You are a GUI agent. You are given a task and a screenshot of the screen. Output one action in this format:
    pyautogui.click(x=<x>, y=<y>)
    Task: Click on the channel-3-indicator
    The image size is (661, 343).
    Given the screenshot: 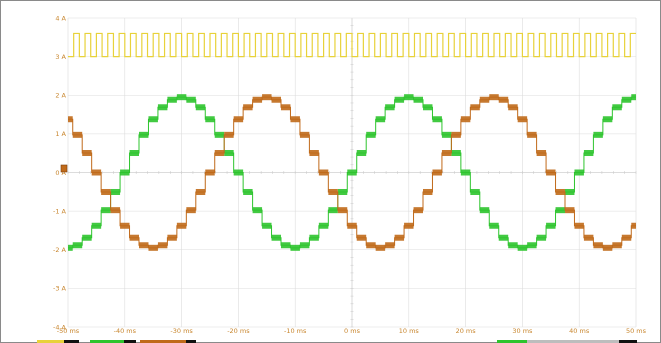 What is the action you would take?
    pyautogui.click(x=163, y=341)
    